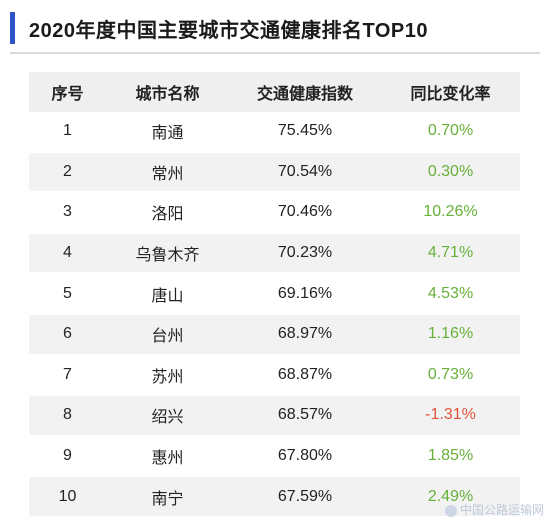 The height and width of the screenshot is (524, 550). Describe the element at coordinates (450, 212) in the screenshot. I see `change-cell: 10.26%` at that location.